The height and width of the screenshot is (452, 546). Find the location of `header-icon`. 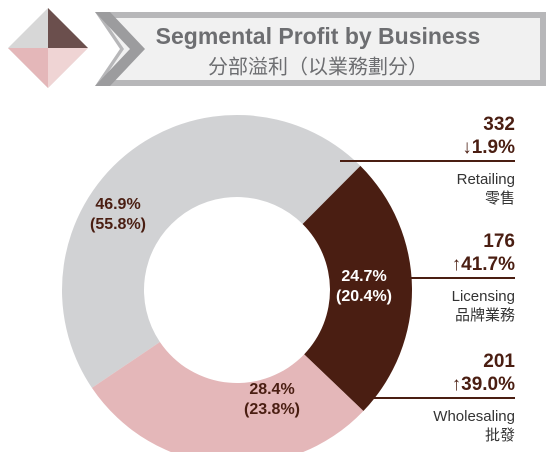

header-icon is located at coordinates (48, 48).